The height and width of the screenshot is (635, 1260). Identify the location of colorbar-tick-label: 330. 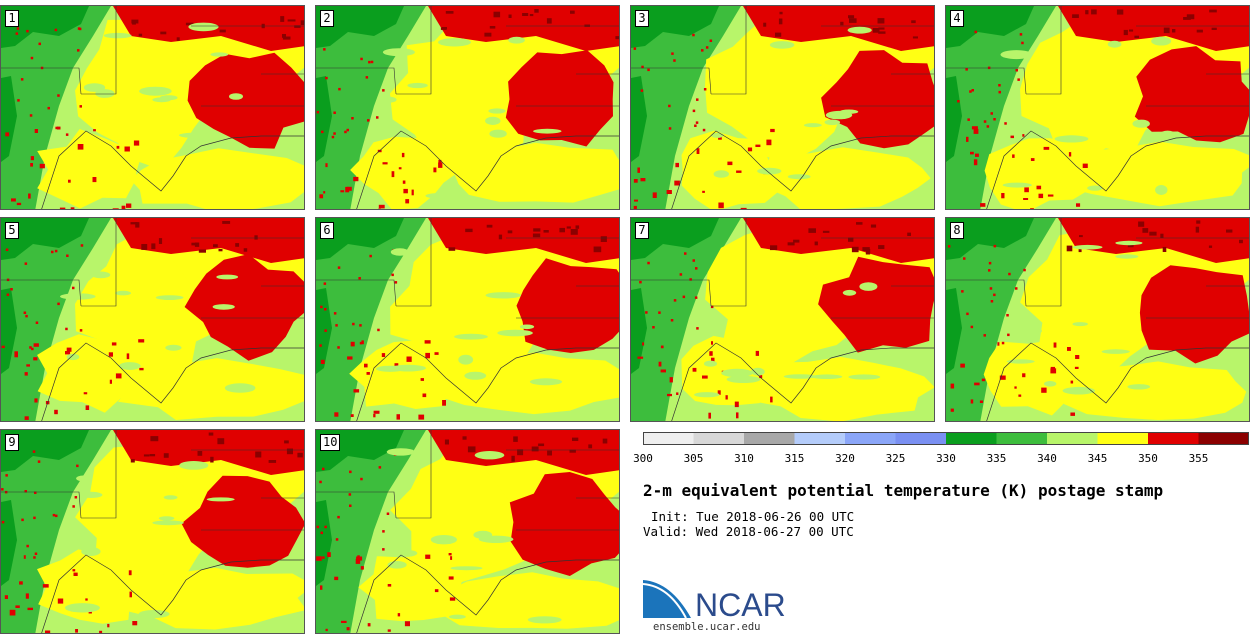
(946, 458).